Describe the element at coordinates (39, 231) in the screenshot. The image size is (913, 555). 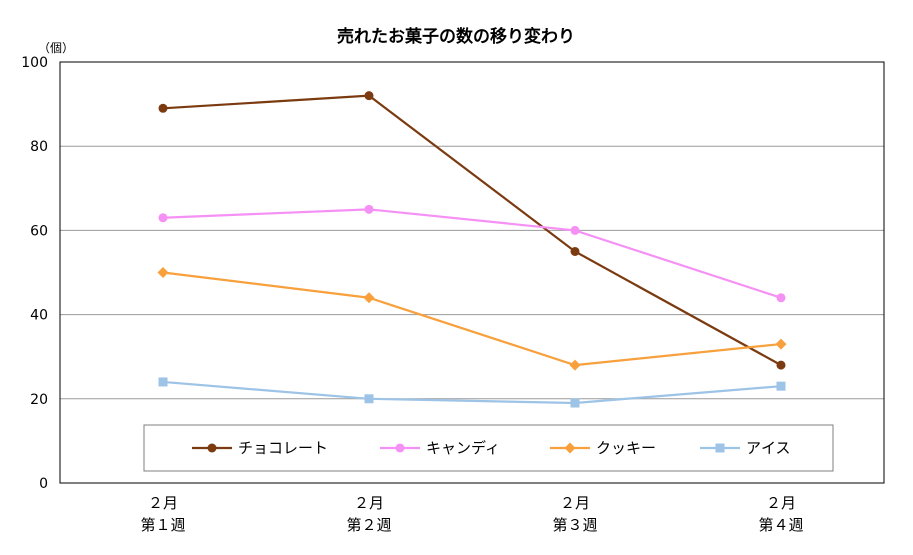
I see `y-tick-label: 60` at that location.